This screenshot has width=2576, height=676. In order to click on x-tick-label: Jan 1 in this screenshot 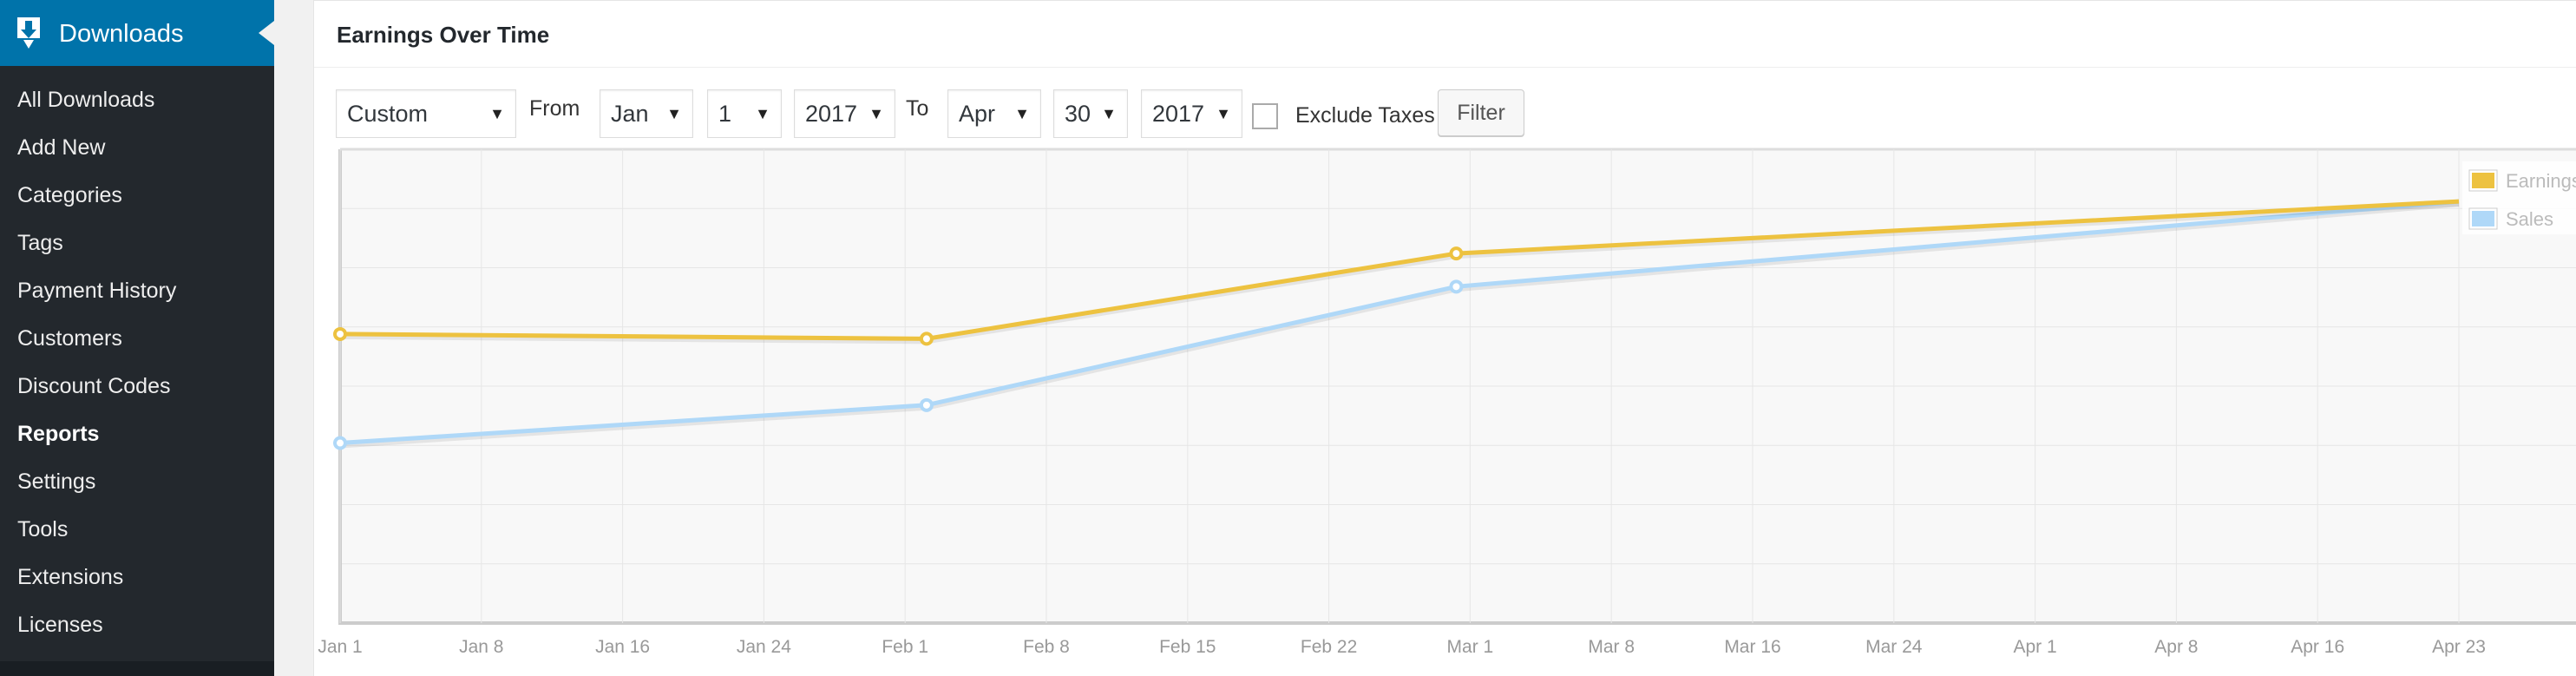, I will do `click(340, 647)`.